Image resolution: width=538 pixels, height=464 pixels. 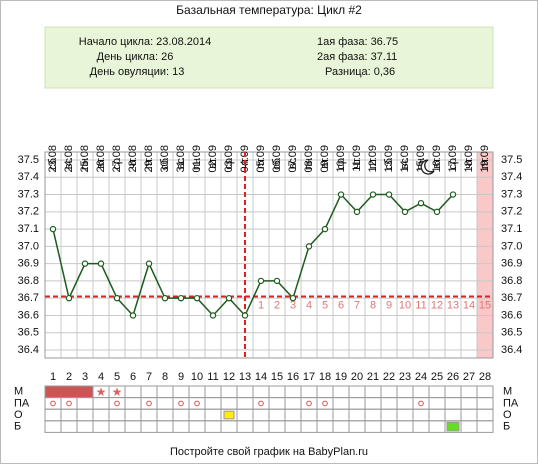 What do you see at coordinates (117, 392) in the screenshot?
I see `star-icon: ★` at bounding box center [117, 392].